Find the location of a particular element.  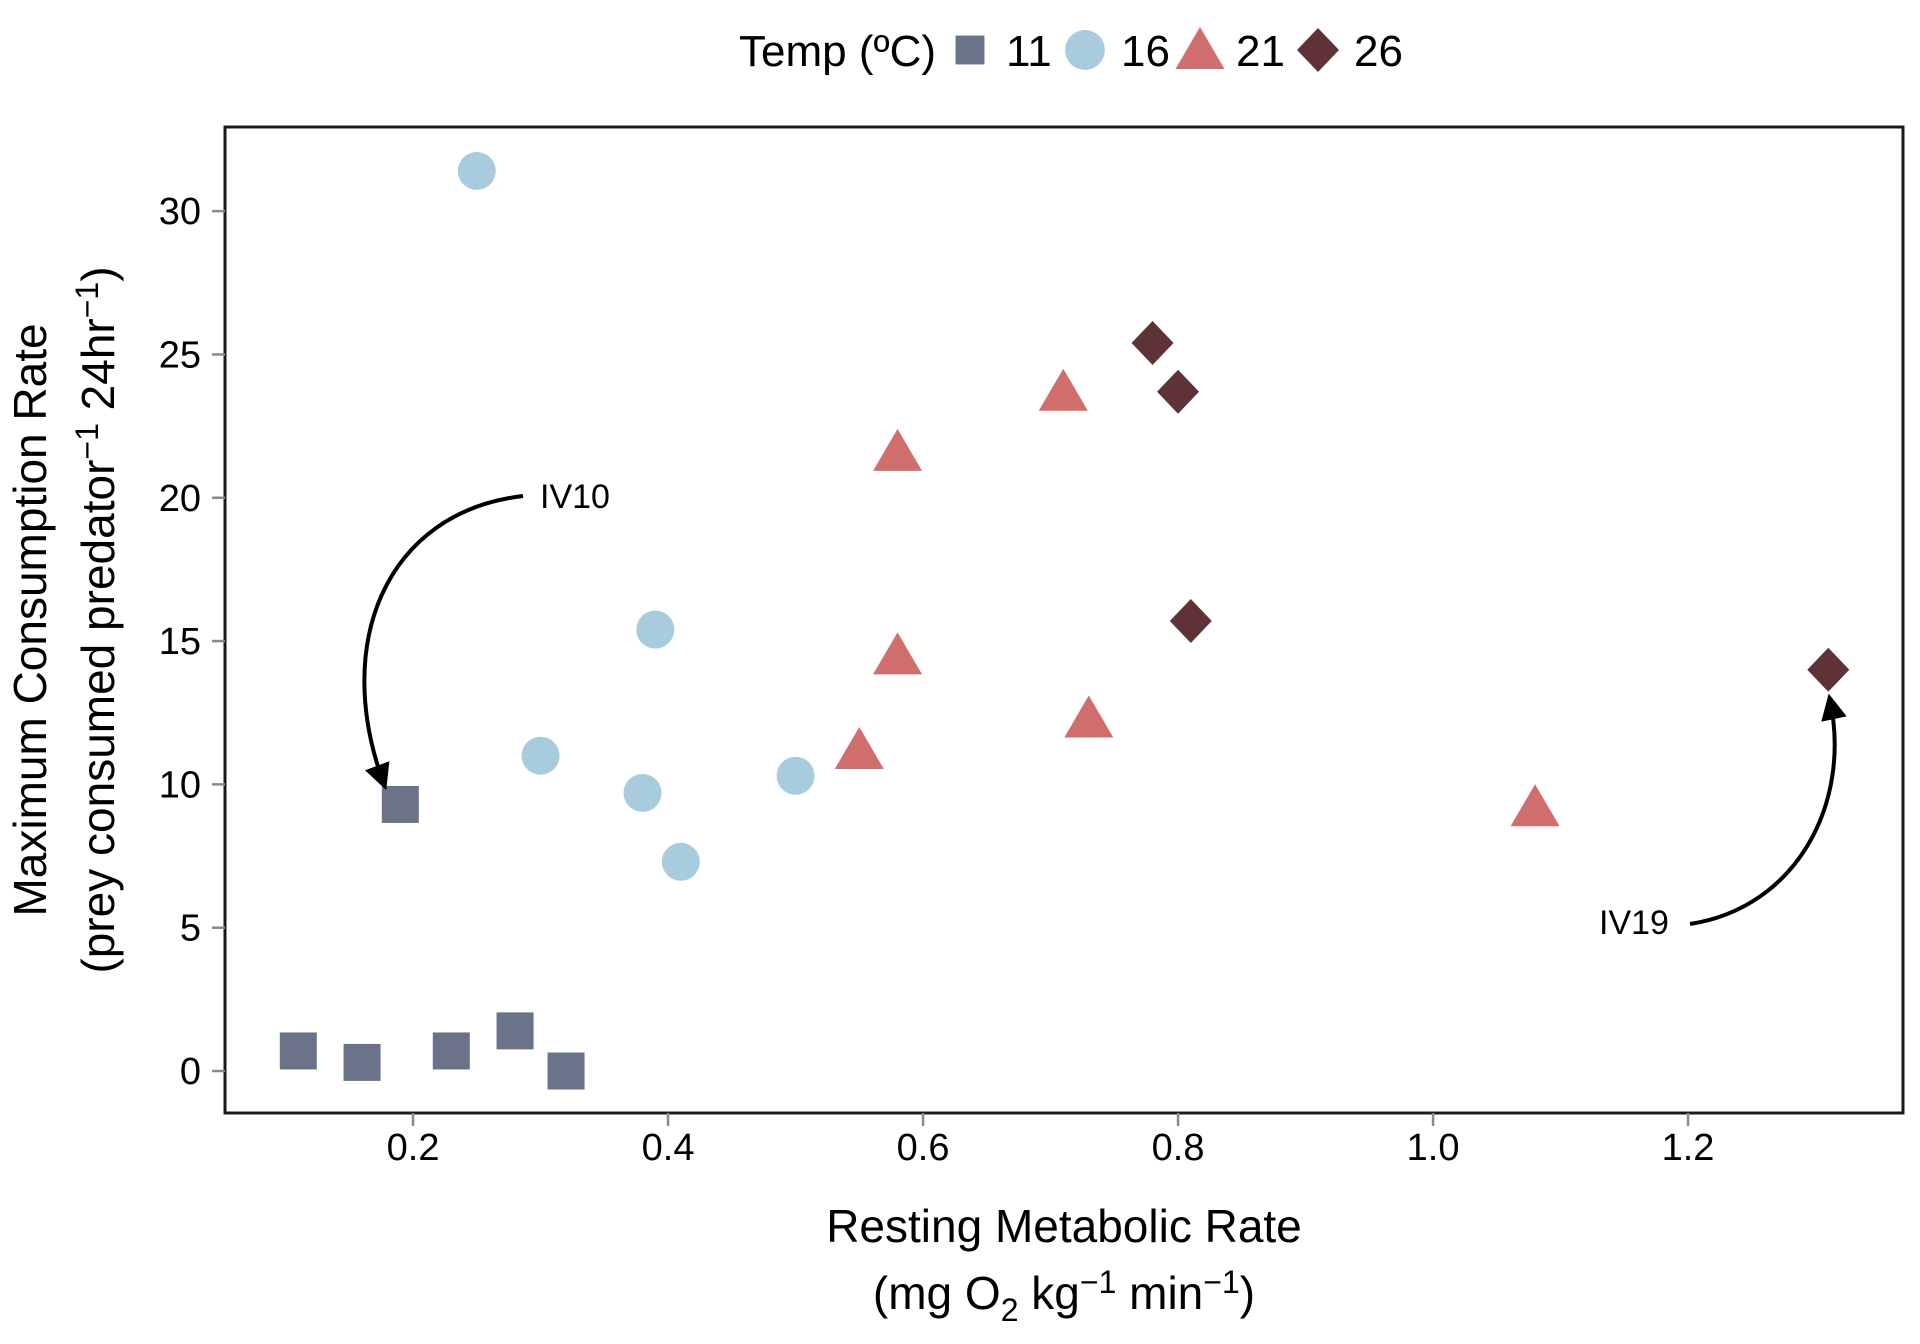

x-axis-units: (mg O2 kg−1 min−1) is located at coordinates (1064, 1296).